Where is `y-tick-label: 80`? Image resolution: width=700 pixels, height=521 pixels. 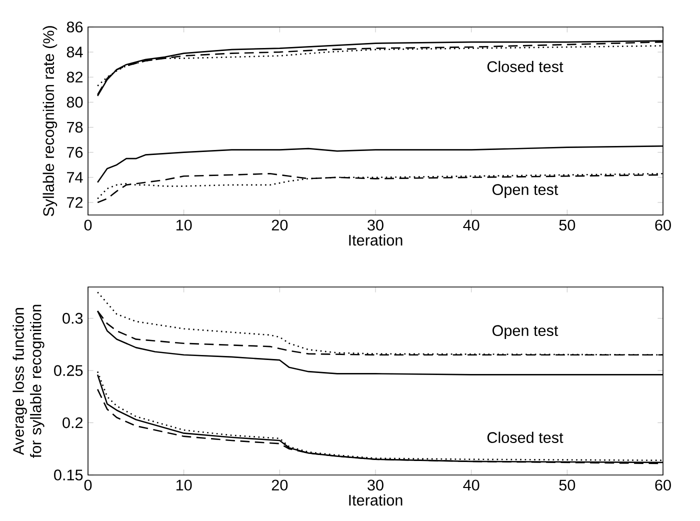
y-tick-label: 80 is located at coordinates (74, 102).